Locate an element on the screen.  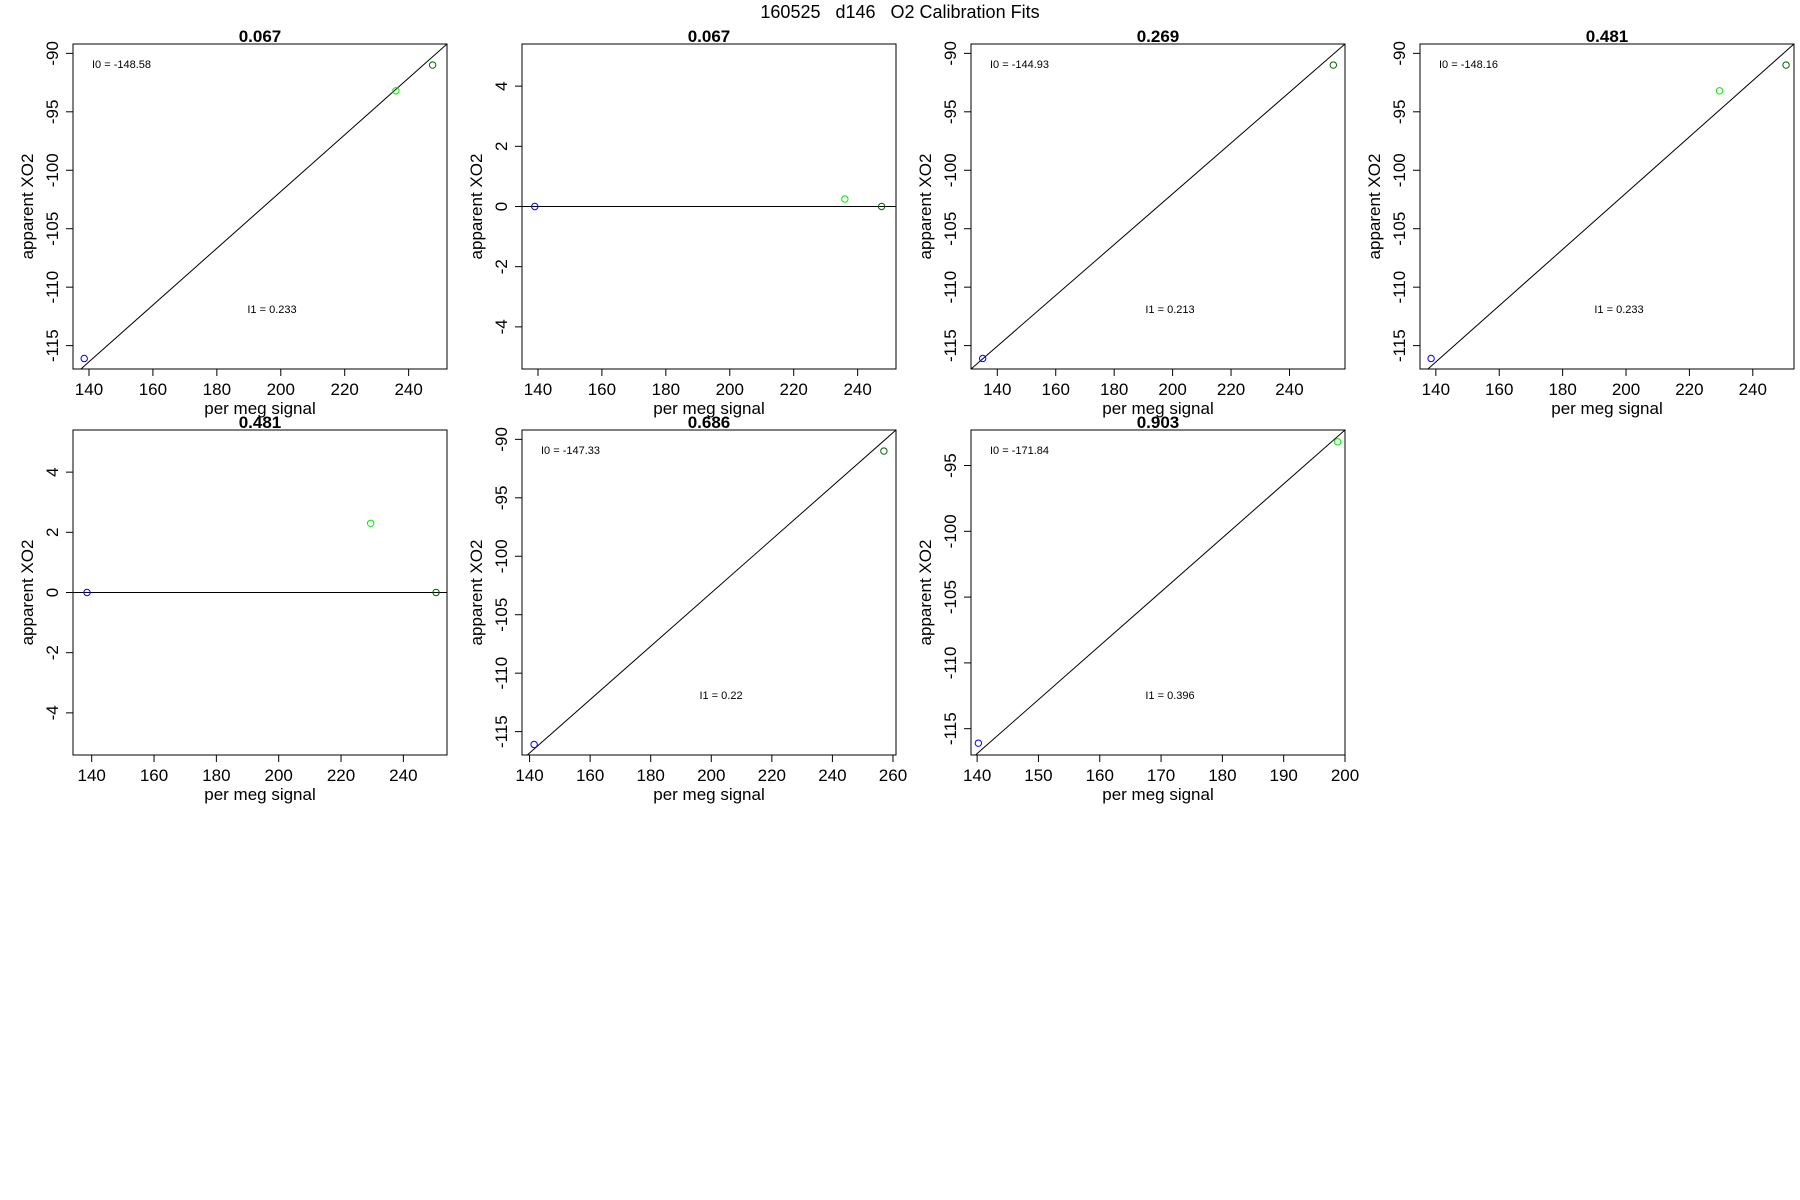
x-tick-label: 260 is located at coordinates (893, 775).